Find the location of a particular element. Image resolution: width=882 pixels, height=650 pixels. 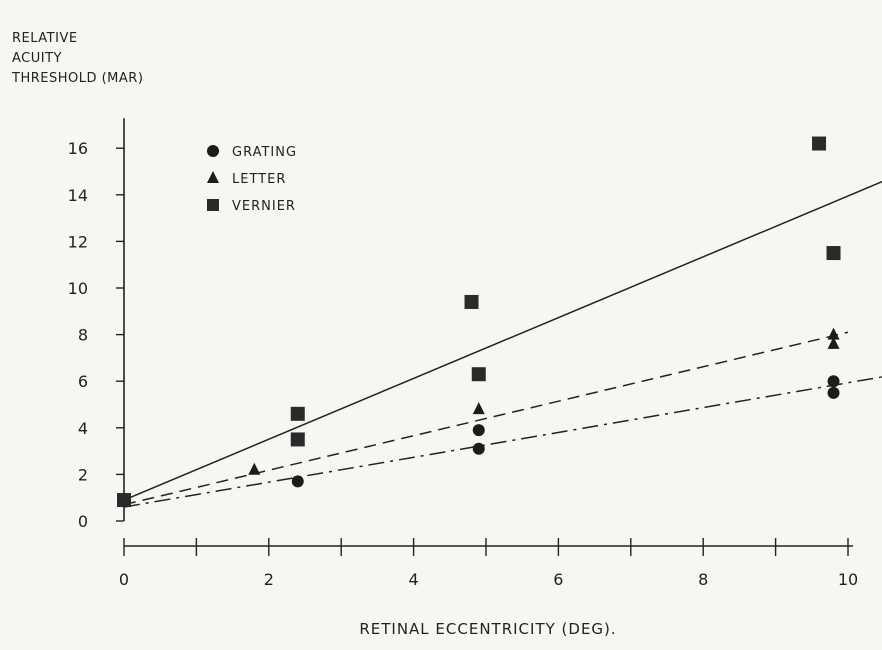

y-tick-label: 2 is located at coordinates (83, 474).